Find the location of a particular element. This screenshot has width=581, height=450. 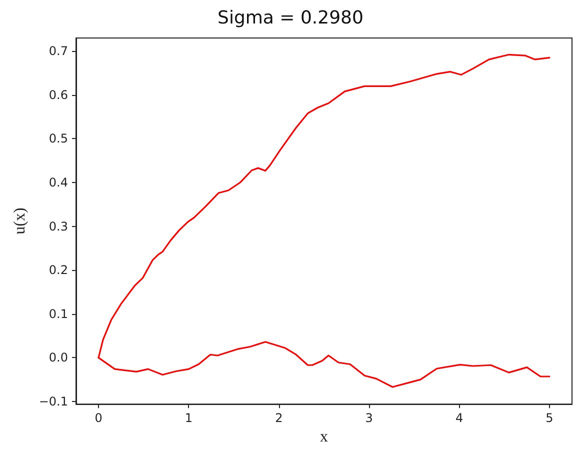

x-axis-title: x is located at coordinates (324, 437).